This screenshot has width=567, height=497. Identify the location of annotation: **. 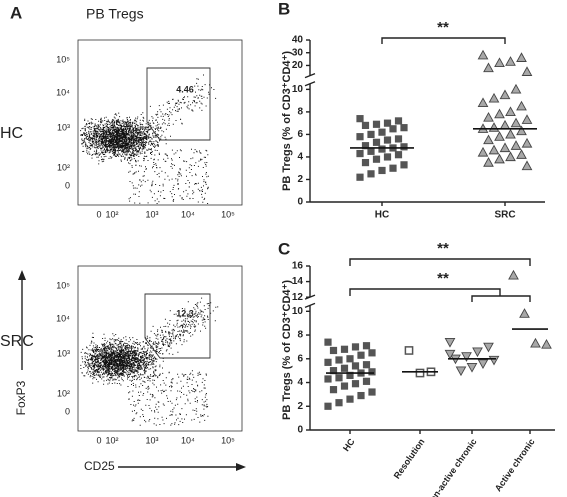
(443, 248).